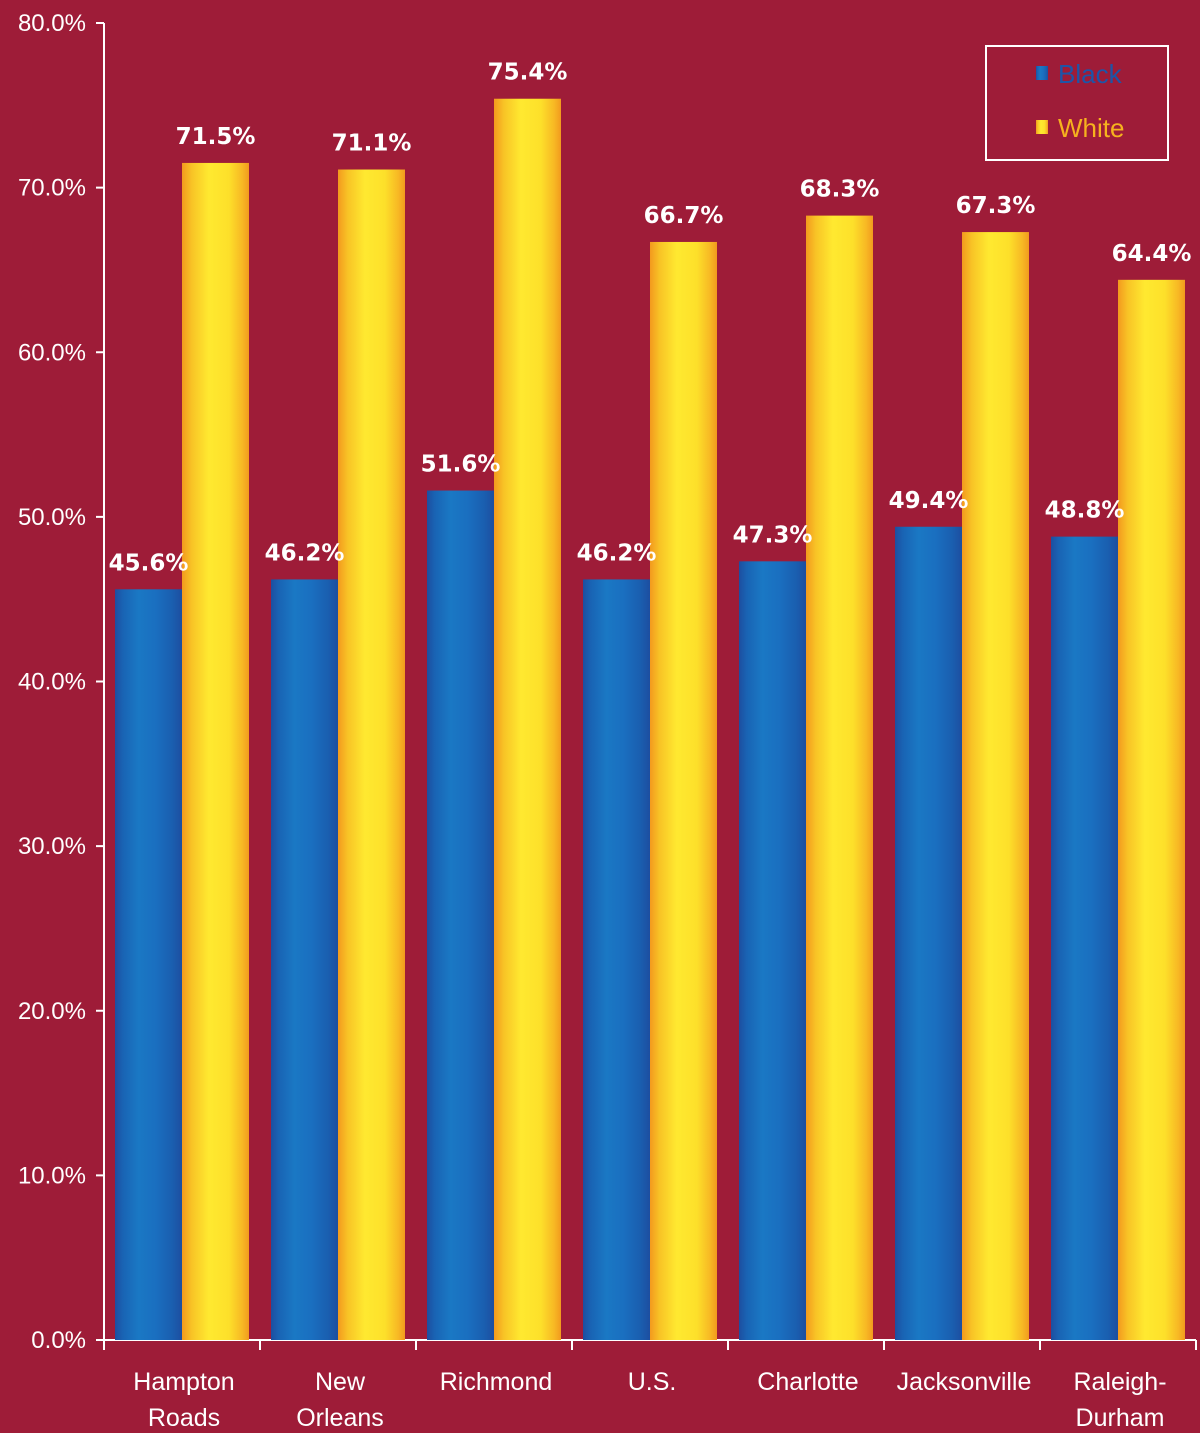 This screenshot has height=1433, width=1200. Describe the element at coordinates (372, 144) in the screenshot. I see `data-label-white: 71.1%` at that location.